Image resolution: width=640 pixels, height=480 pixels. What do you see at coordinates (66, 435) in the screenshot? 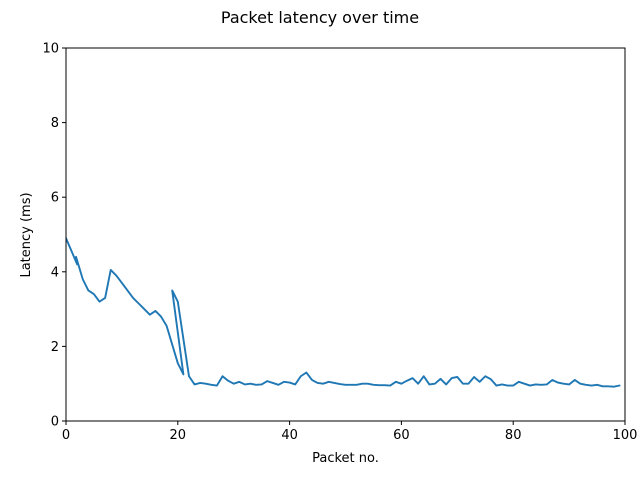
I see `x-tick-label: 0` at bounding box center [66, 435].